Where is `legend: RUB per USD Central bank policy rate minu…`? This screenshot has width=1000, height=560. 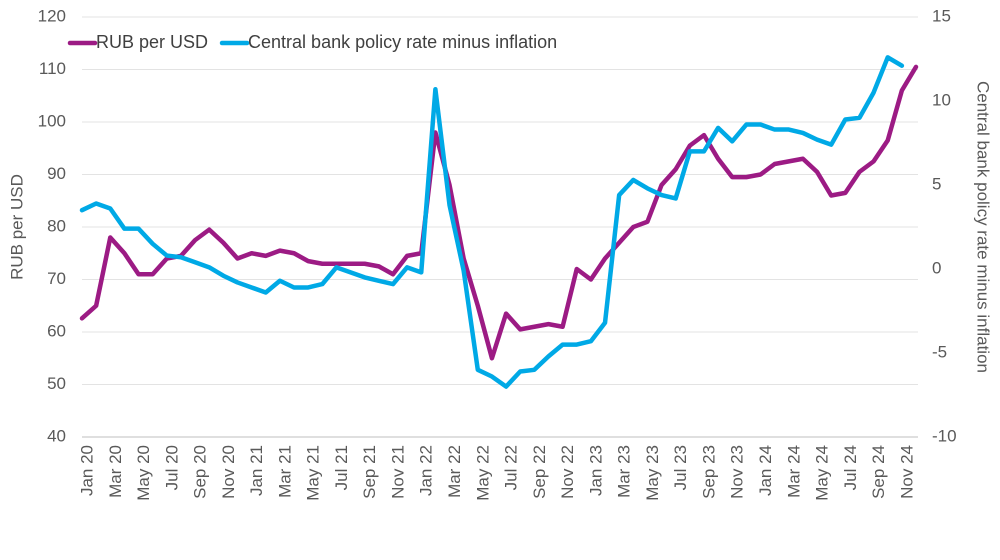 legend: RUB per USD Central bank policy rate minu… is located at coordinates (312, 42).